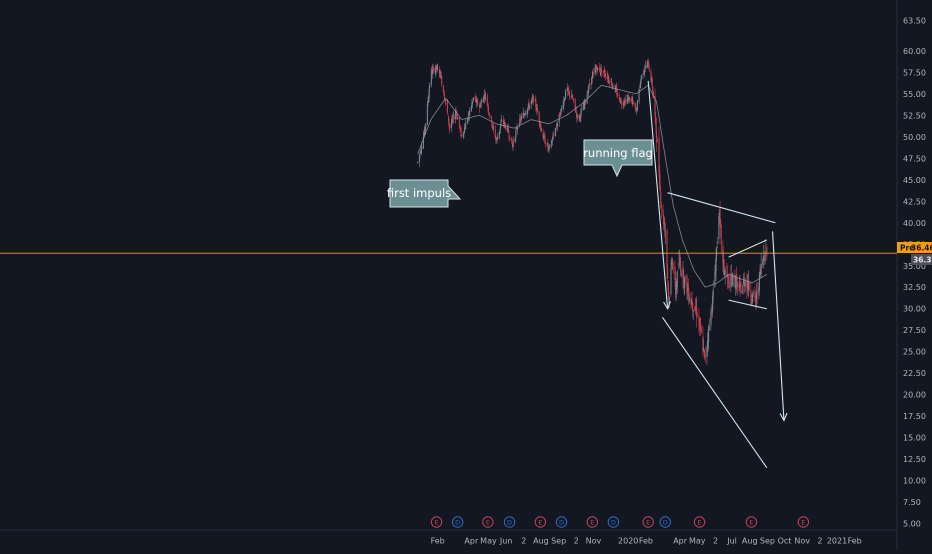 This screenshot has height=554, width=932. Describe the element at coordinates (912, 502) in the screenshot. I see `y-tick-label: 7.50` at that location.